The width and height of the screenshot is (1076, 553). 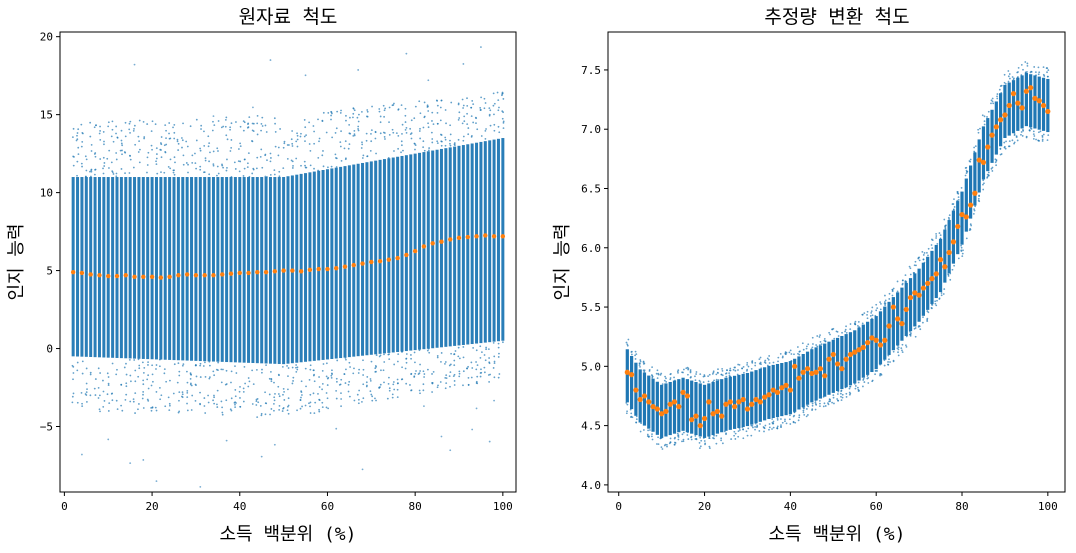 What do you see at coordinates (459, 238) in the screenshot?
I see `left-mean-point` at bounding box center [459, 238].